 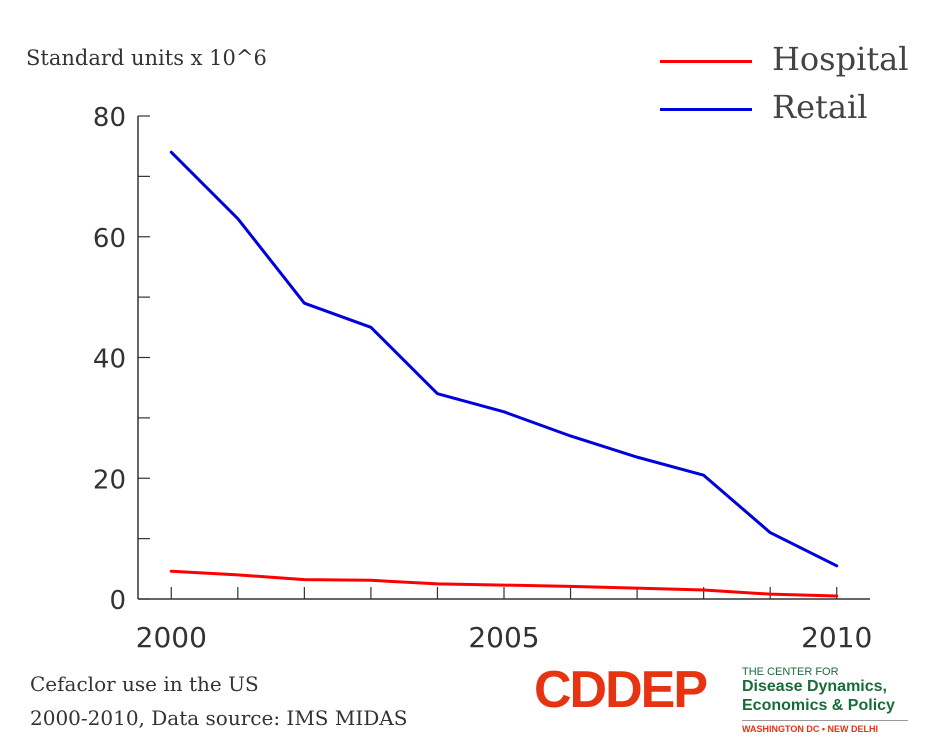 I want to click on legend-item-hospital: Hospital, so click(x=790, y=60).